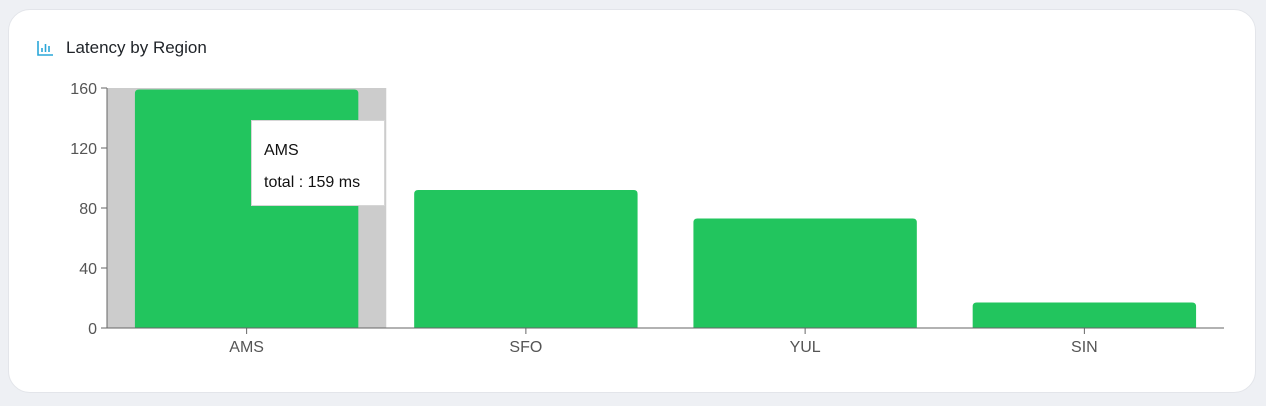 The image size is (1266, 406). I want to click on card-header: Latency by Region, so click(121, 48).